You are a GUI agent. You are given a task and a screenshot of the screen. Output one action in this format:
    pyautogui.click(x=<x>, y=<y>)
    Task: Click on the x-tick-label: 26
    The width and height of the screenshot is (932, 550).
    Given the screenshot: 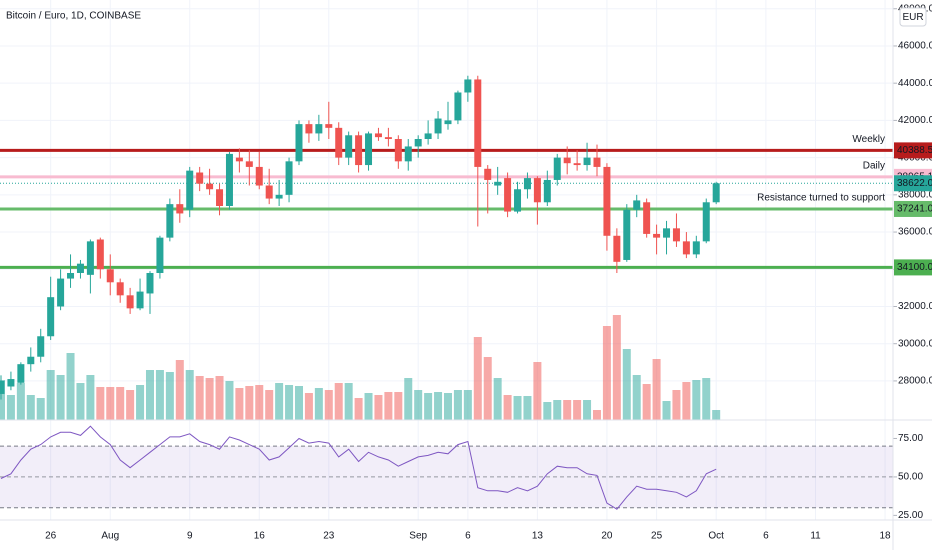 What is the action you would take?
    pyautogui.click(x=51, y=536)
    